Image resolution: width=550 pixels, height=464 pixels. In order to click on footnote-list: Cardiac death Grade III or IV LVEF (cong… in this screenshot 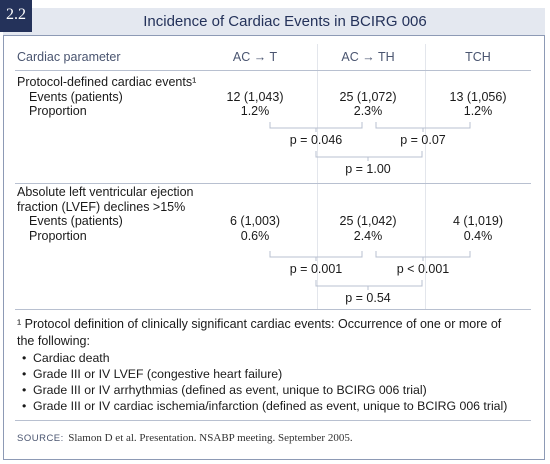, I will do `click(264, 383)`.